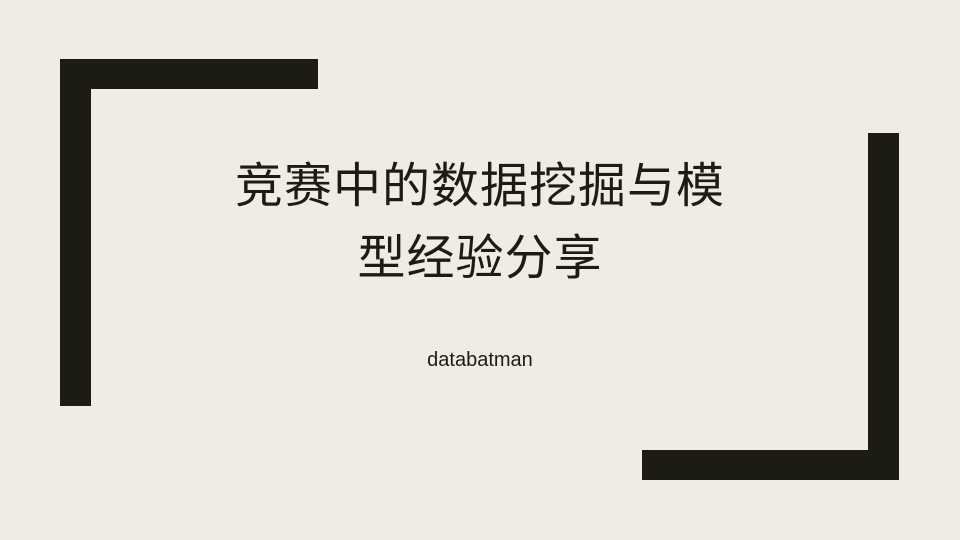 Image resolution: width=960 pixels, height=540 pixels. I want to click on slide-title-line-2: 型经验分享, so click(480, 258).